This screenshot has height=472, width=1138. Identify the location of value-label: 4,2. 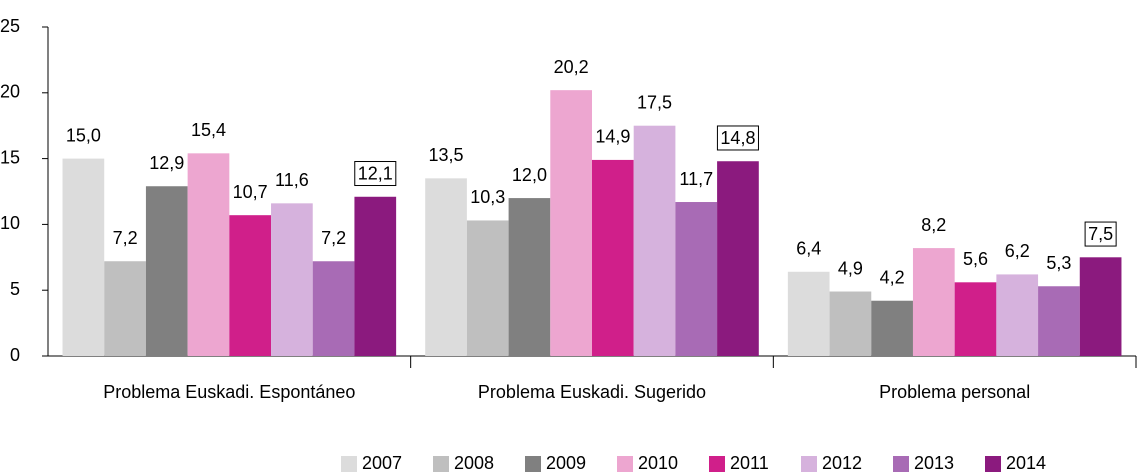
(892, 277).